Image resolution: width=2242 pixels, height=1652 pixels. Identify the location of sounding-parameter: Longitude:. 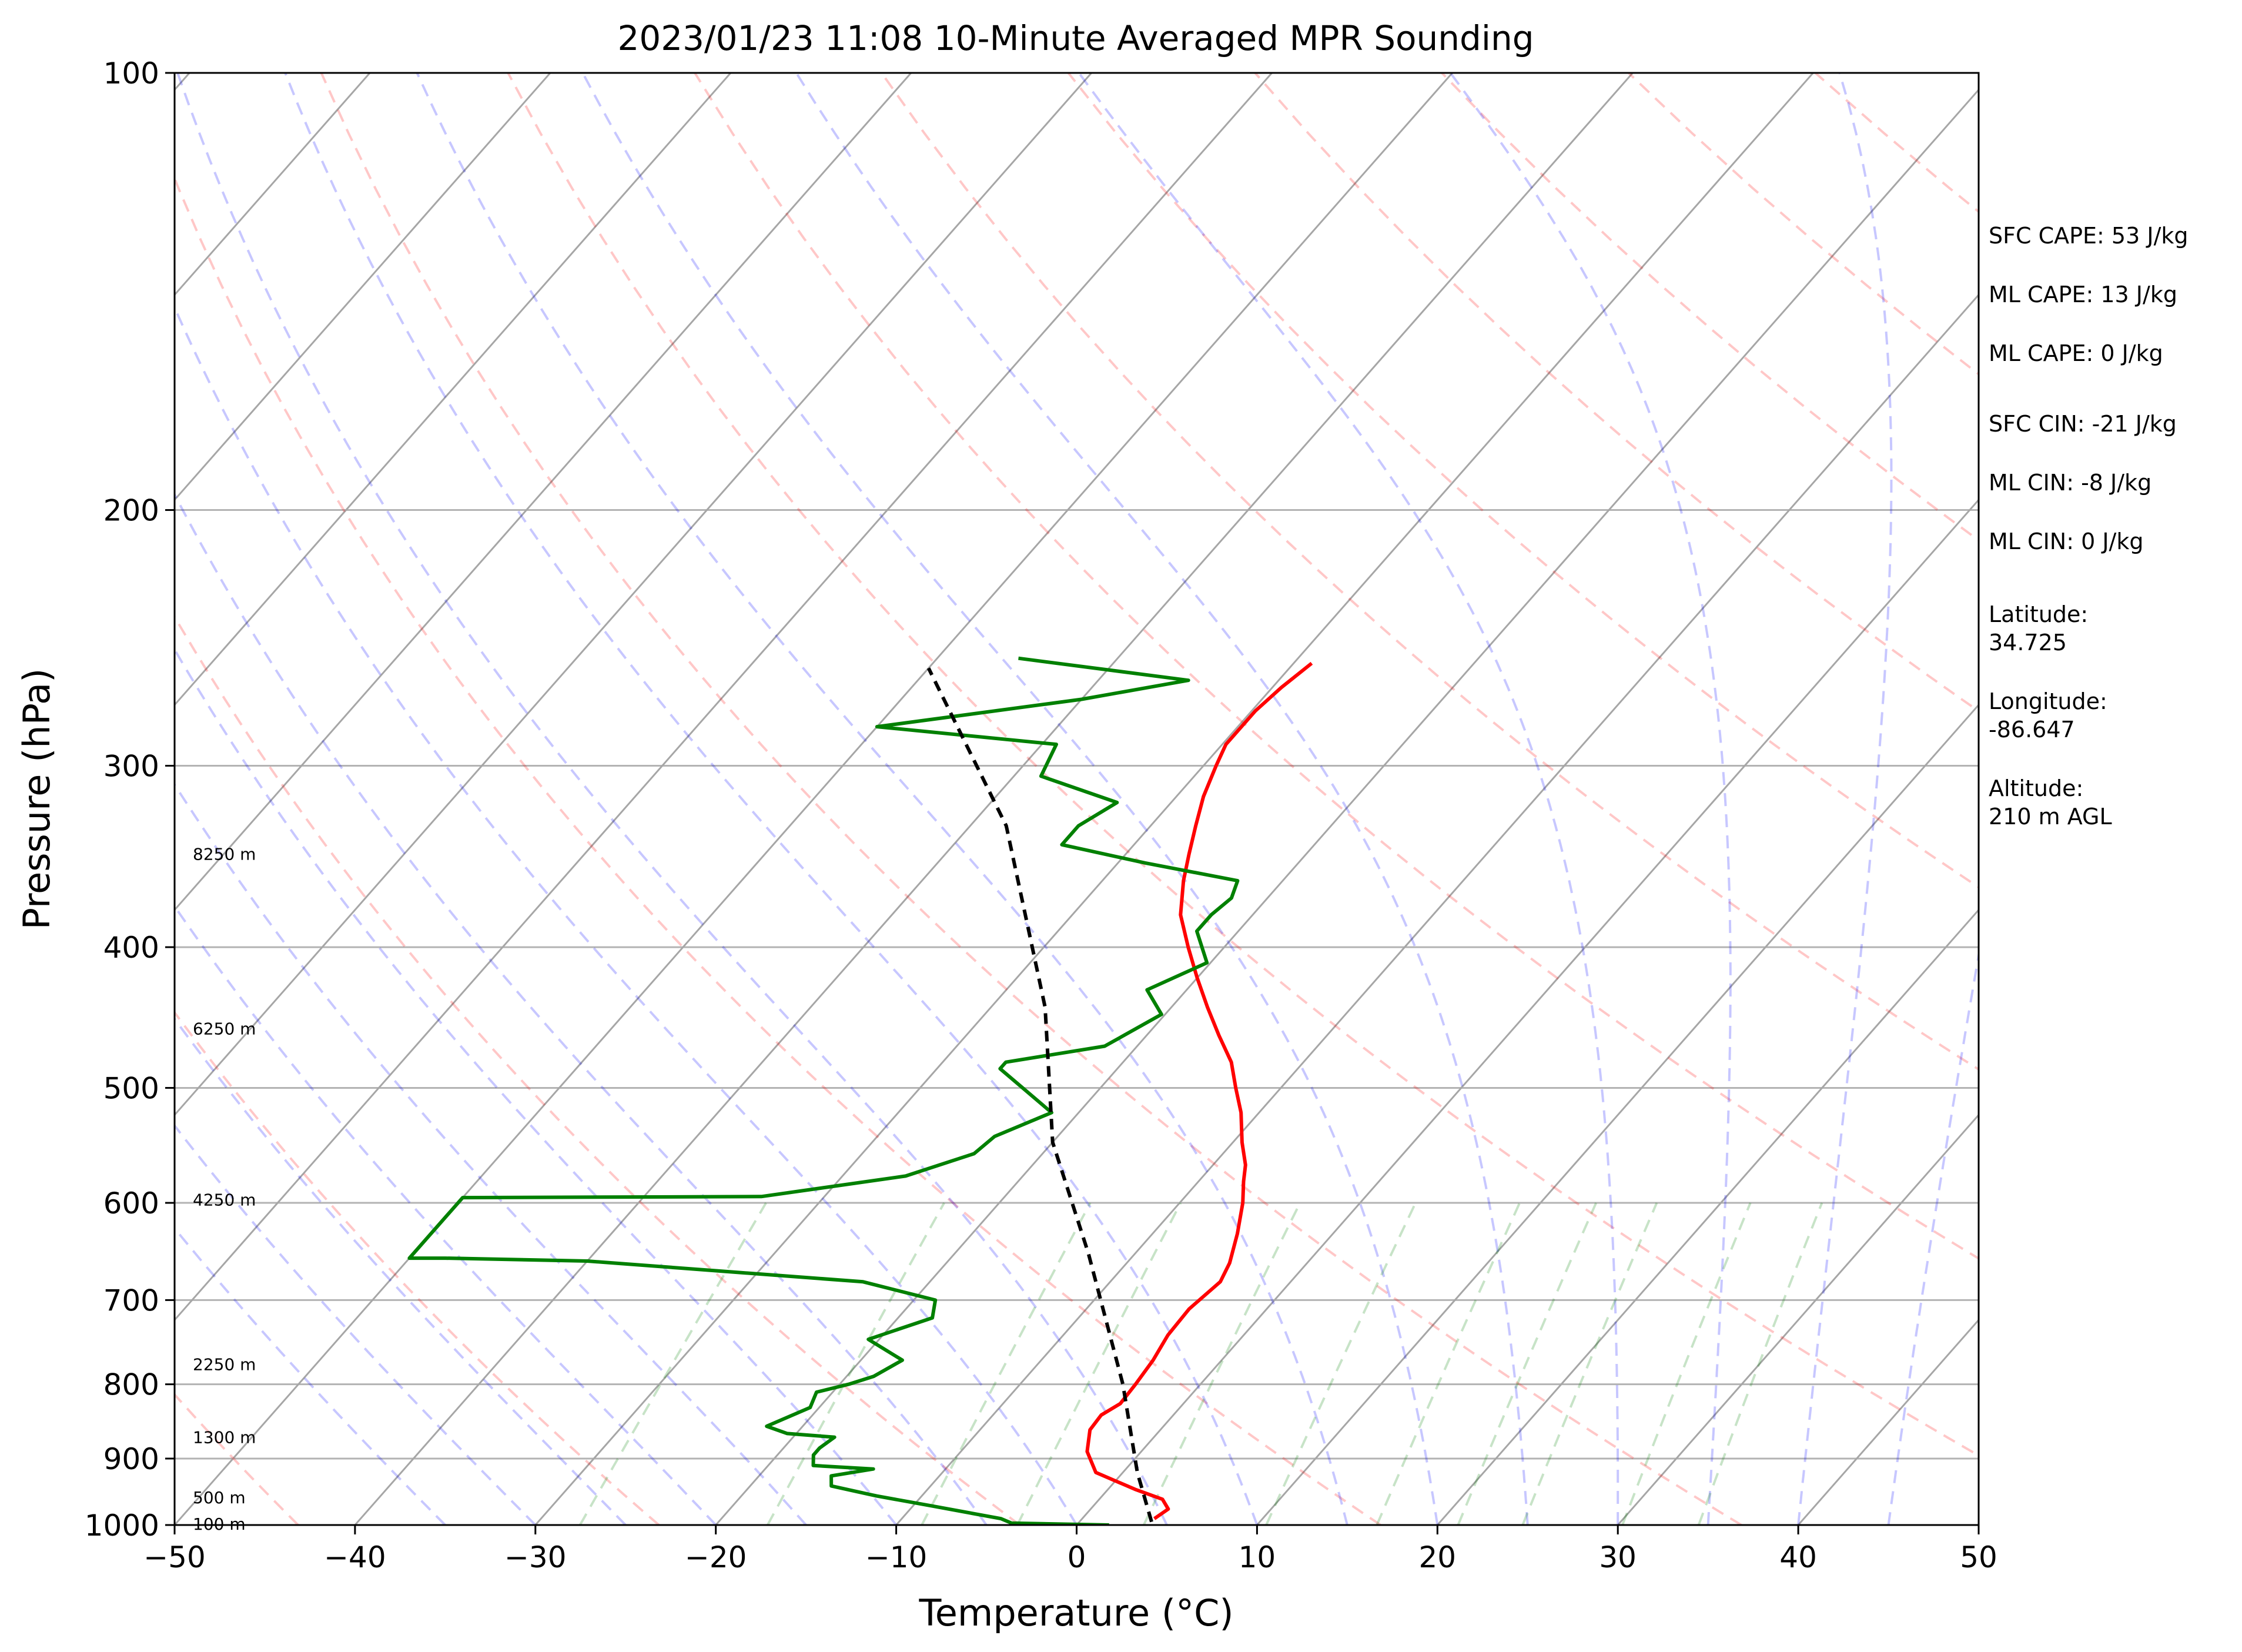
(2048, 701).